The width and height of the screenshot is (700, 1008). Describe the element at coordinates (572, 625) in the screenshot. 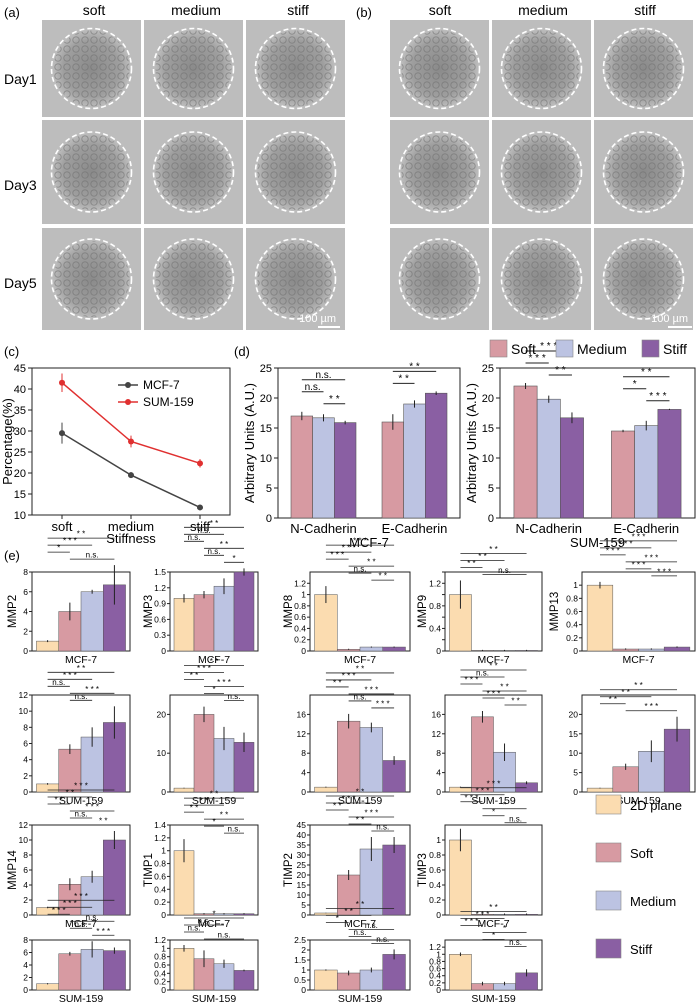

I see `y-tick-label: 0.4` at that location.